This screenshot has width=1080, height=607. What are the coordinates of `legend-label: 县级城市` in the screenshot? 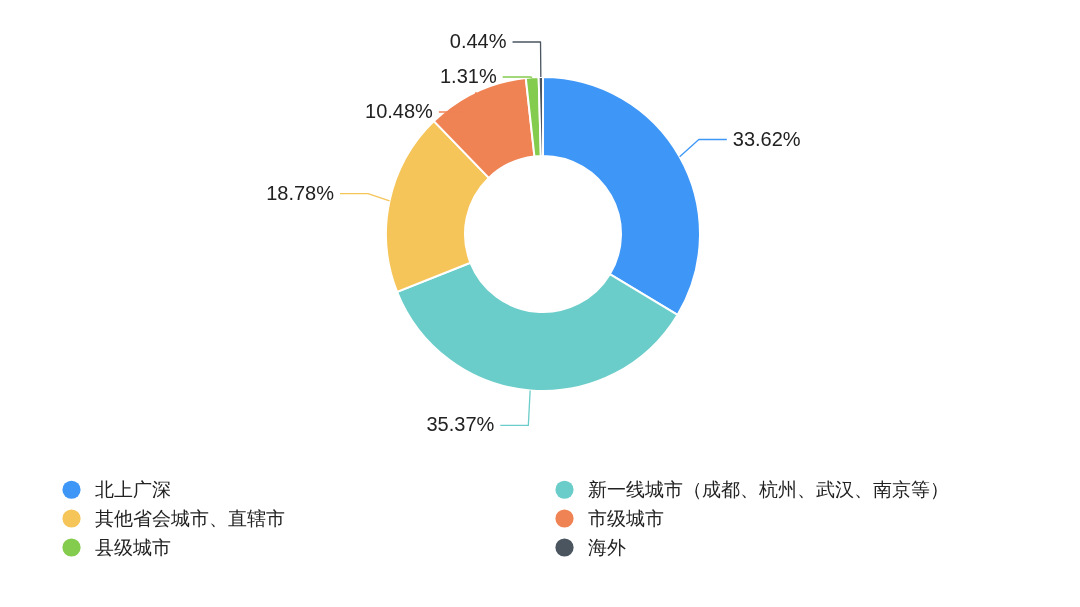 It's located at (133, 547).